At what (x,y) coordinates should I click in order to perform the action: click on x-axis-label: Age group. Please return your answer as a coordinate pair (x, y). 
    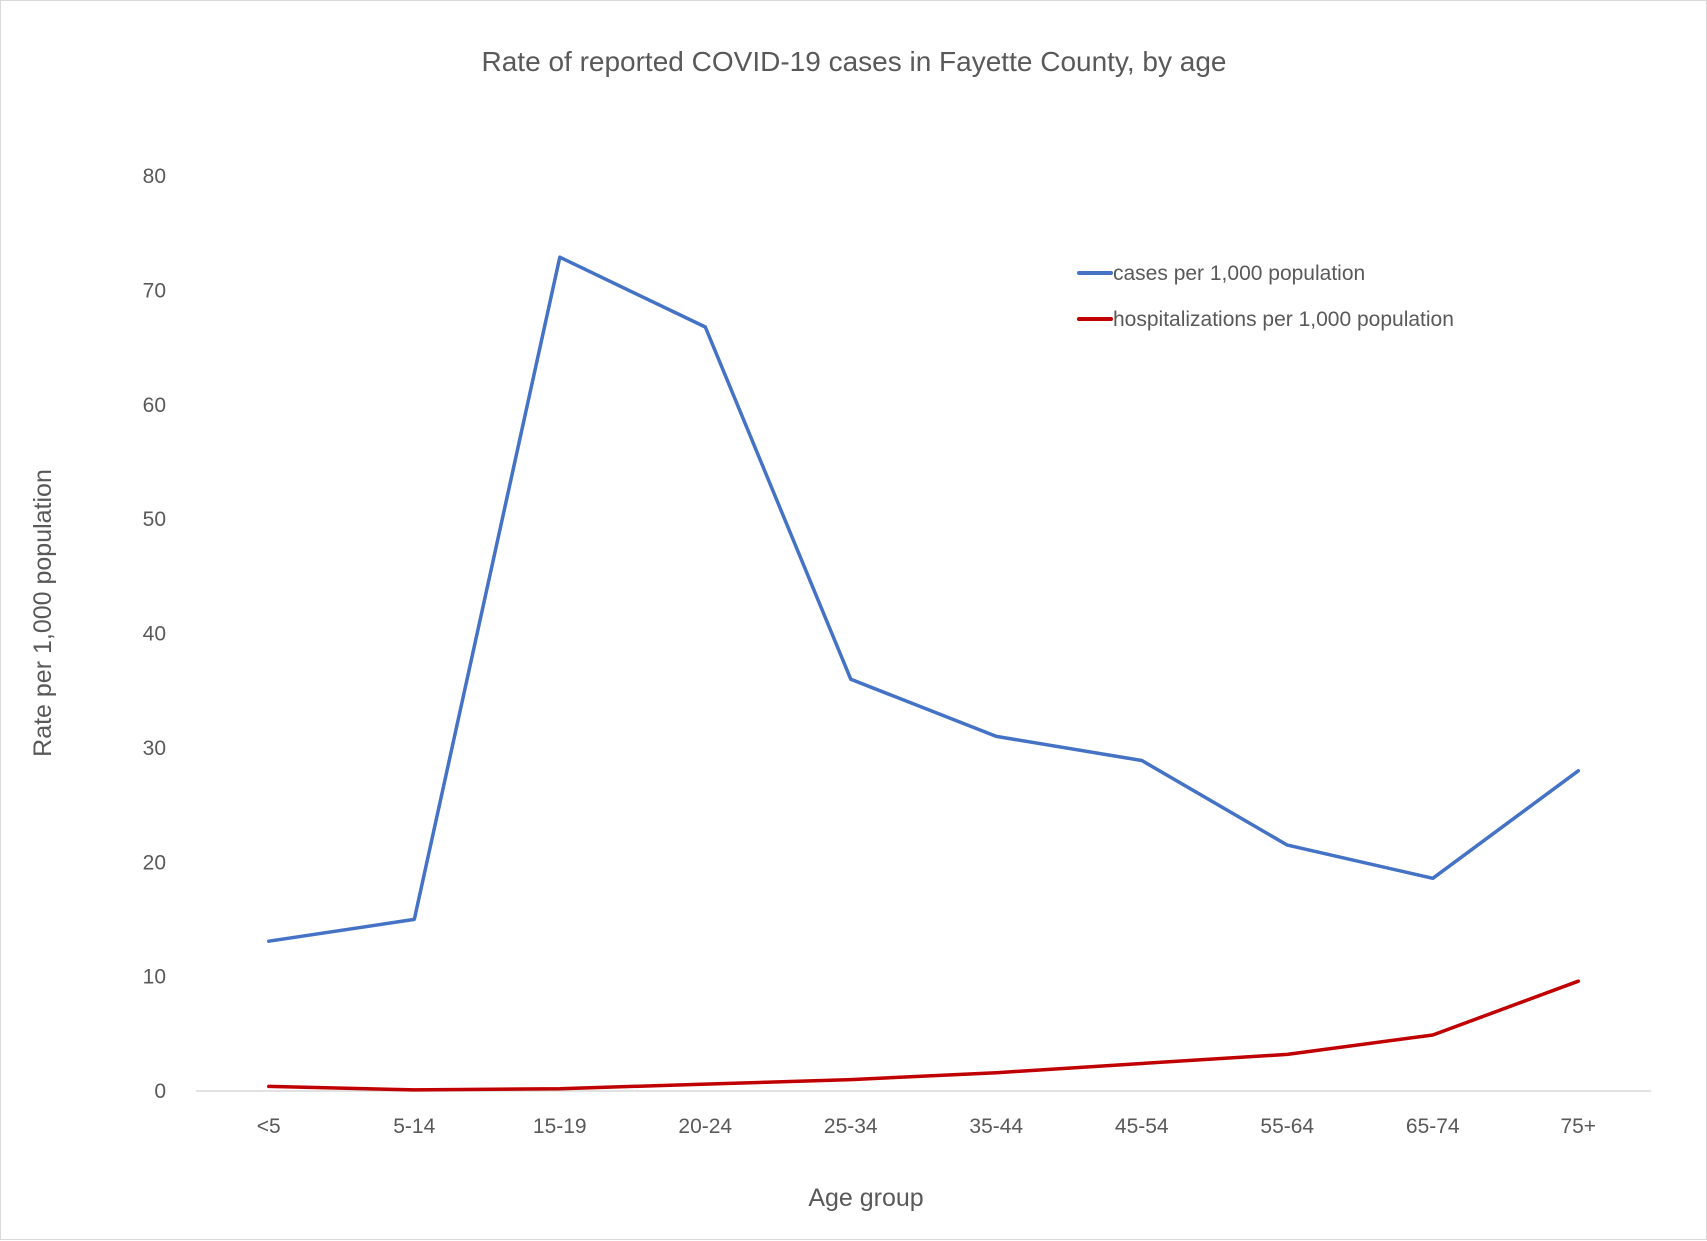
    Looking at the image, I should click on (865, 1198).